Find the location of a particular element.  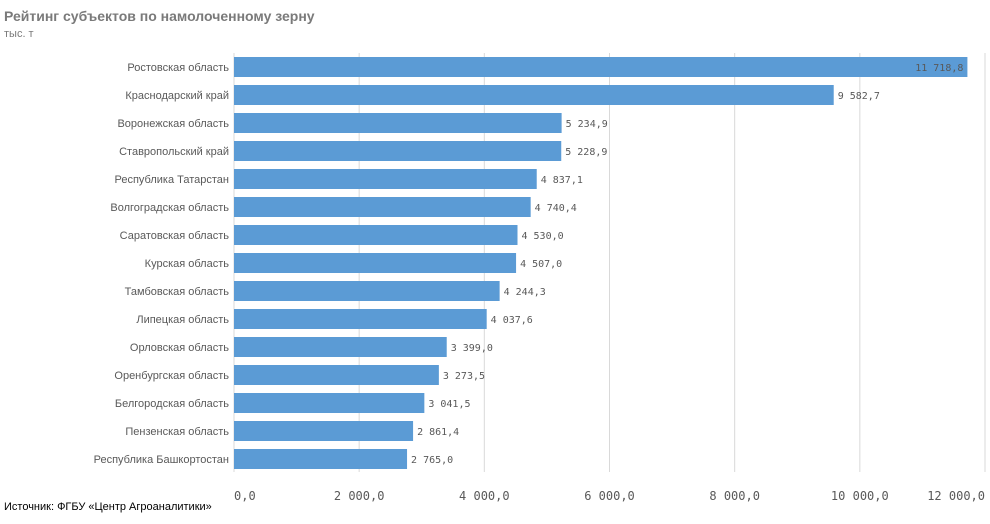

category-label: Саратовская область is located at coordinates (175, 236).